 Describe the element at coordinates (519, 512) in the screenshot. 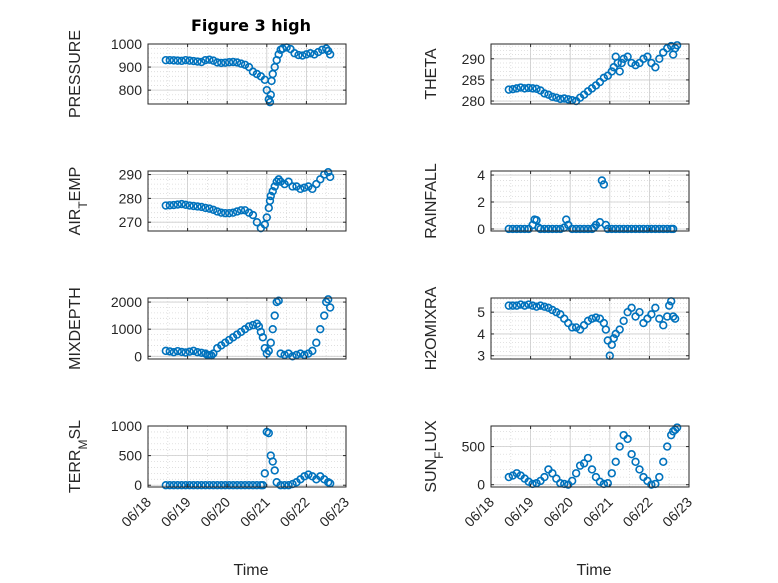

I see `x-tick-label: 06/19` at that location.